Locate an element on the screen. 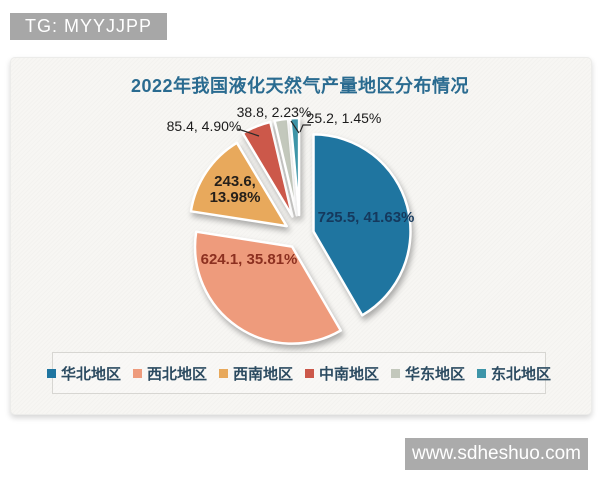  chart-title: 2022年我国液化天然气产量地区分布情况 is located at coordinates (300, 86).